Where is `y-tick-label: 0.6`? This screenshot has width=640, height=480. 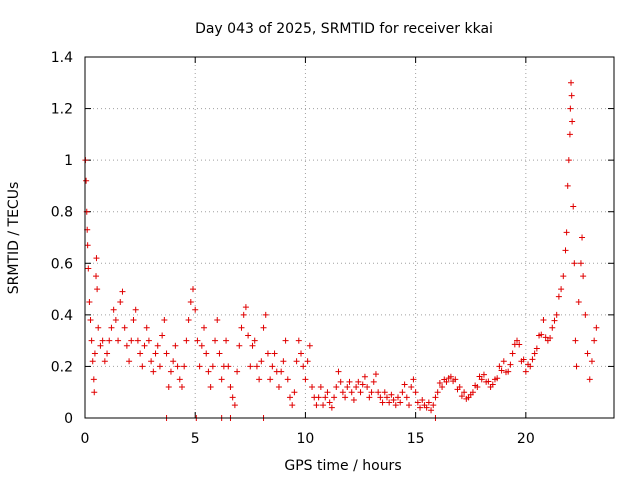
y-tick-label: 0.6 is located at coordinates (62, 264).